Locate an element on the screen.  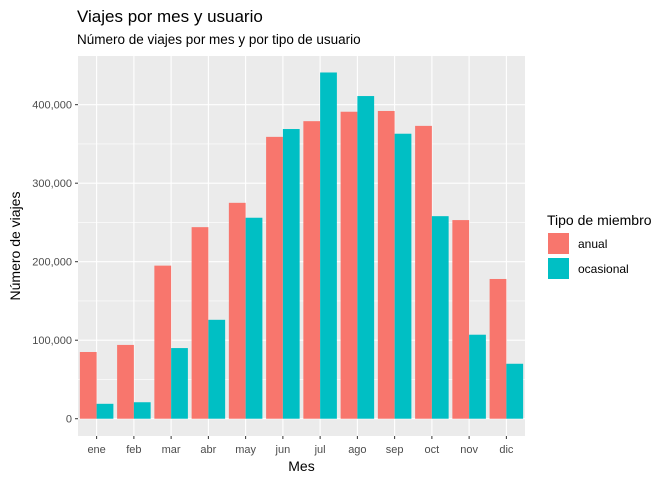
x-tick-label: jul is located at coordinates (320, 450).